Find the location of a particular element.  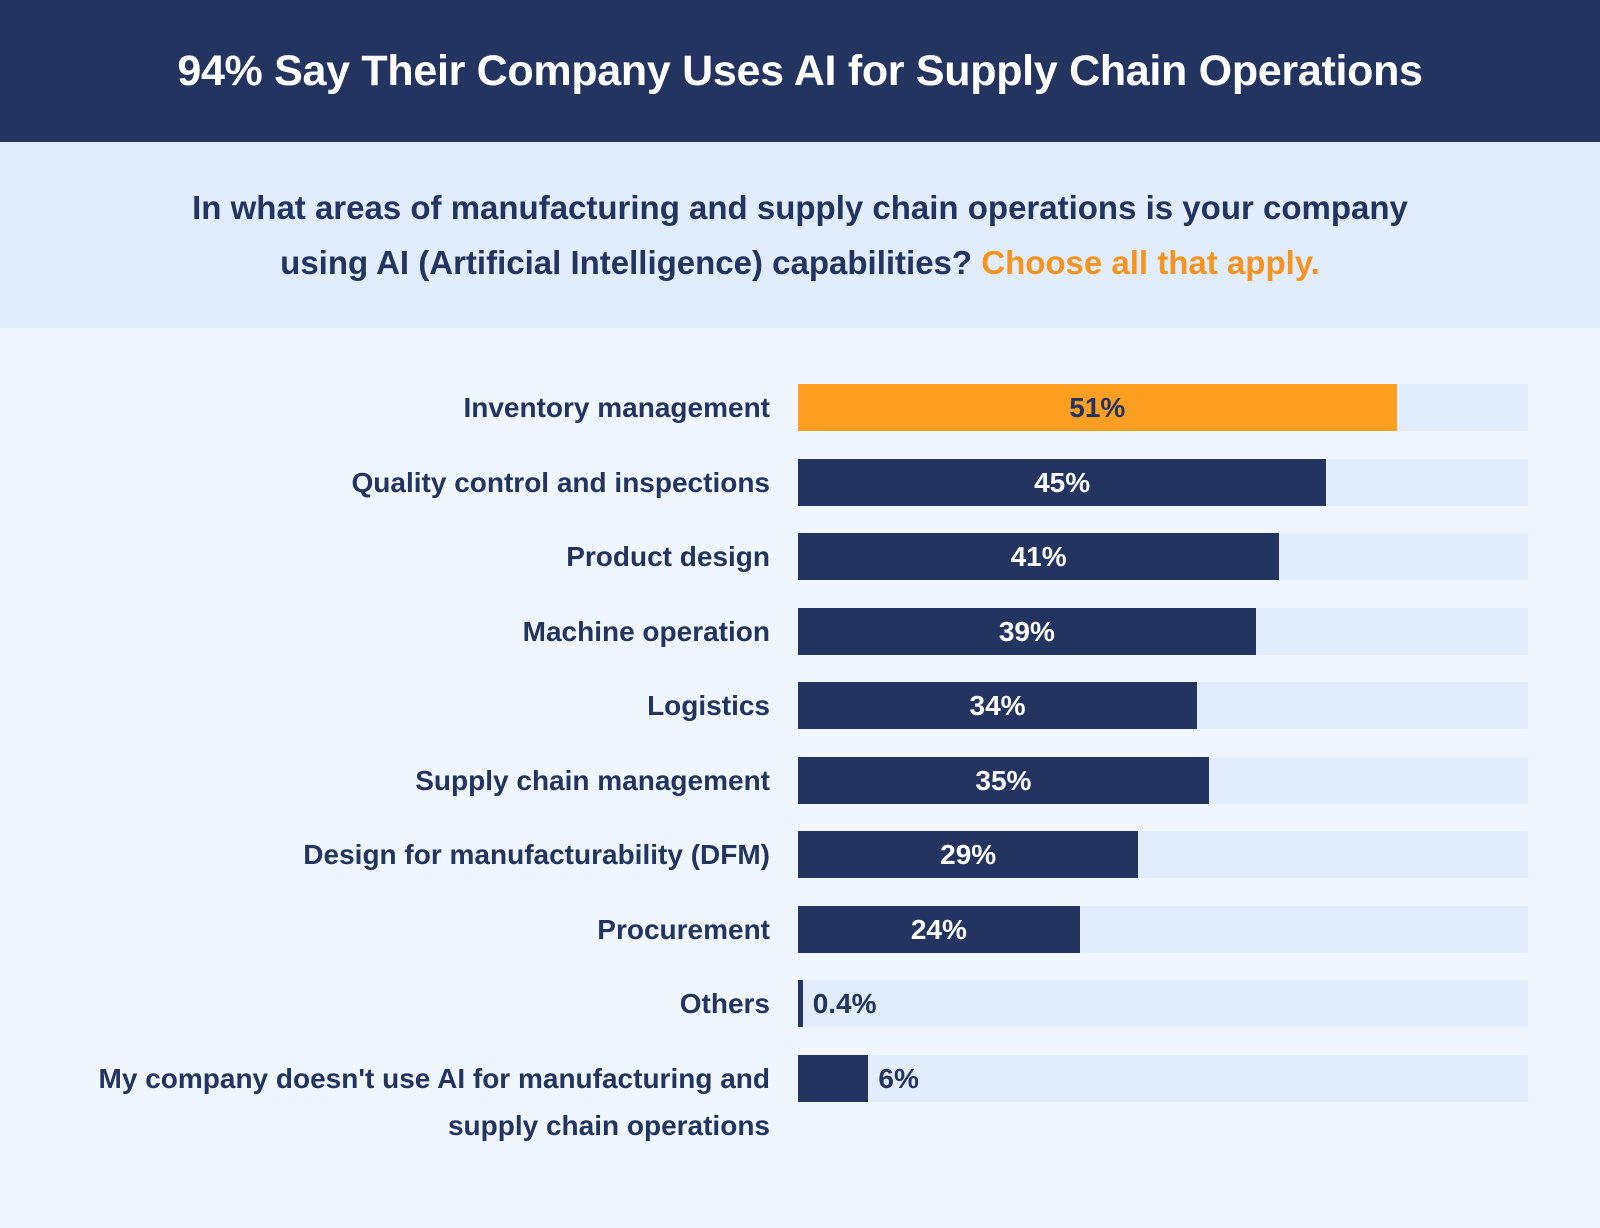

value-label: 51% is located at coordinates (1097, 407).